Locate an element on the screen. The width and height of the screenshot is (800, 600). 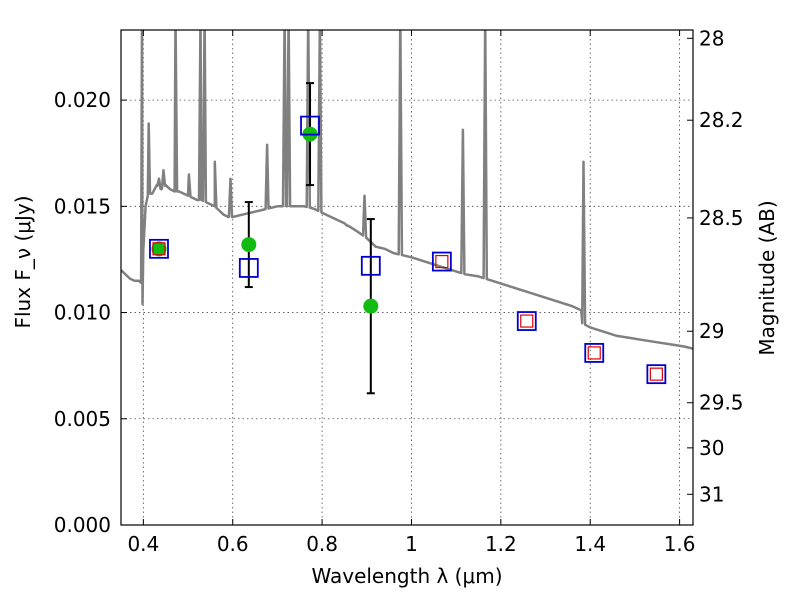
magnitude-tick-label: 30 is located at coordinates (711, 448).